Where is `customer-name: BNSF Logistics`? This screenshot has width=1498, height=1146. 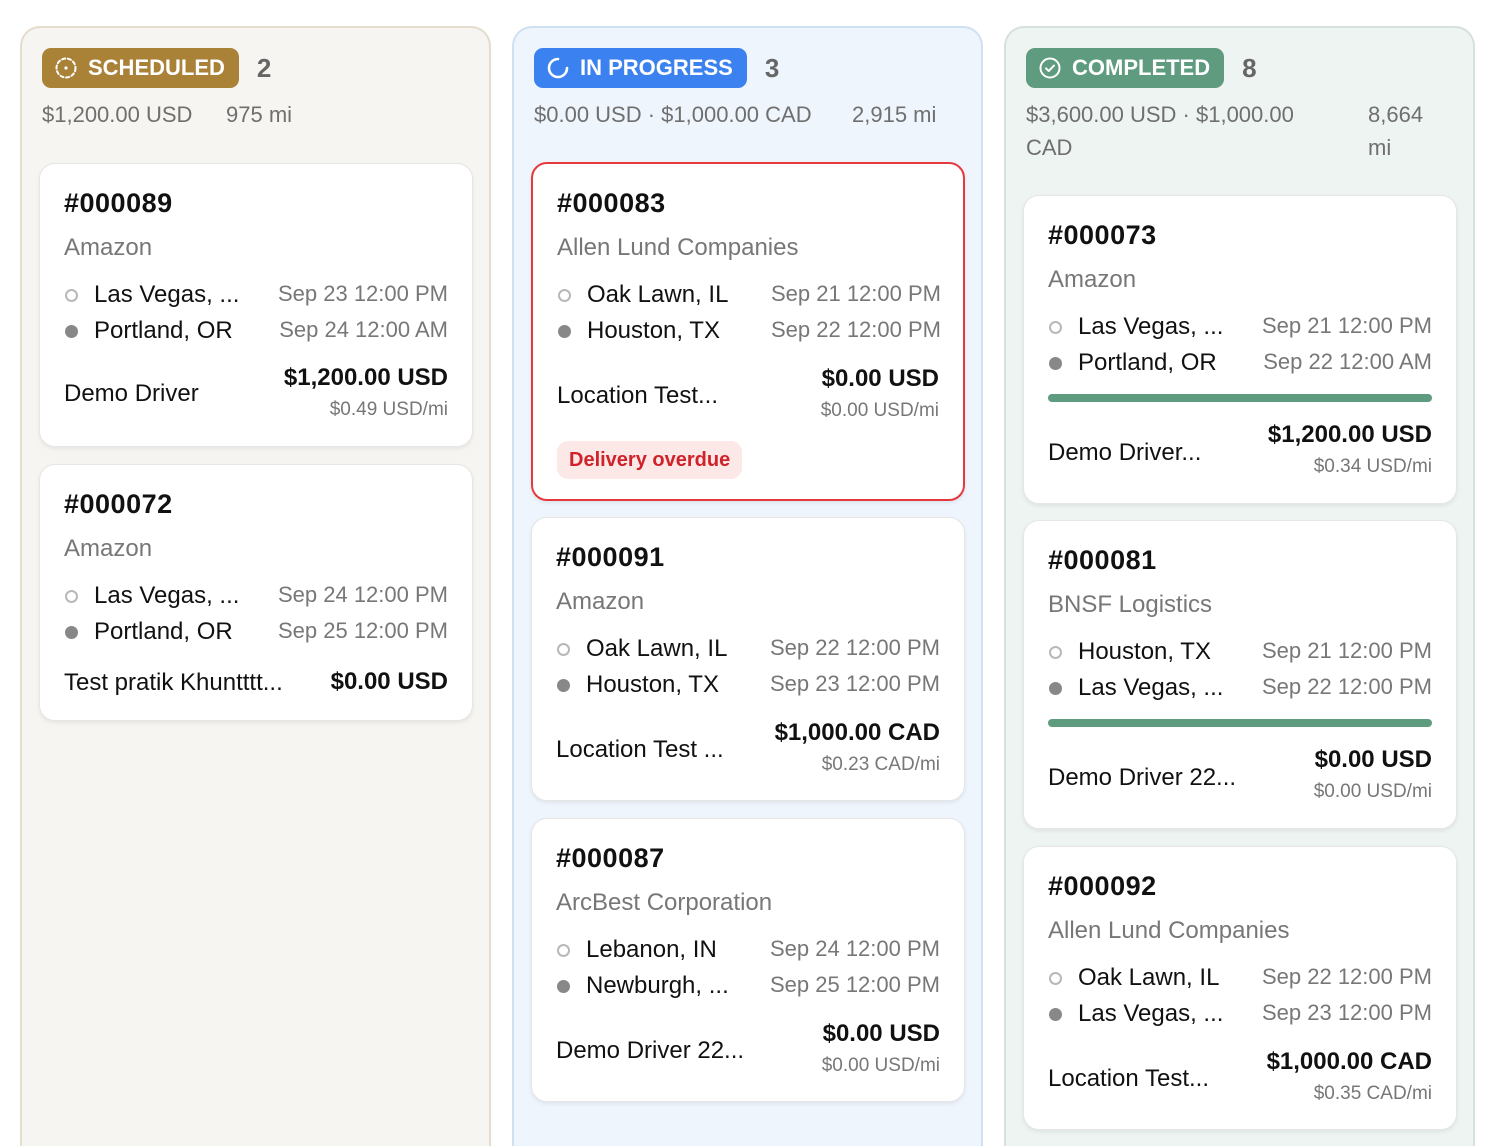
customer-name: BNSF Logistics is located at coordinates (1130, 604).